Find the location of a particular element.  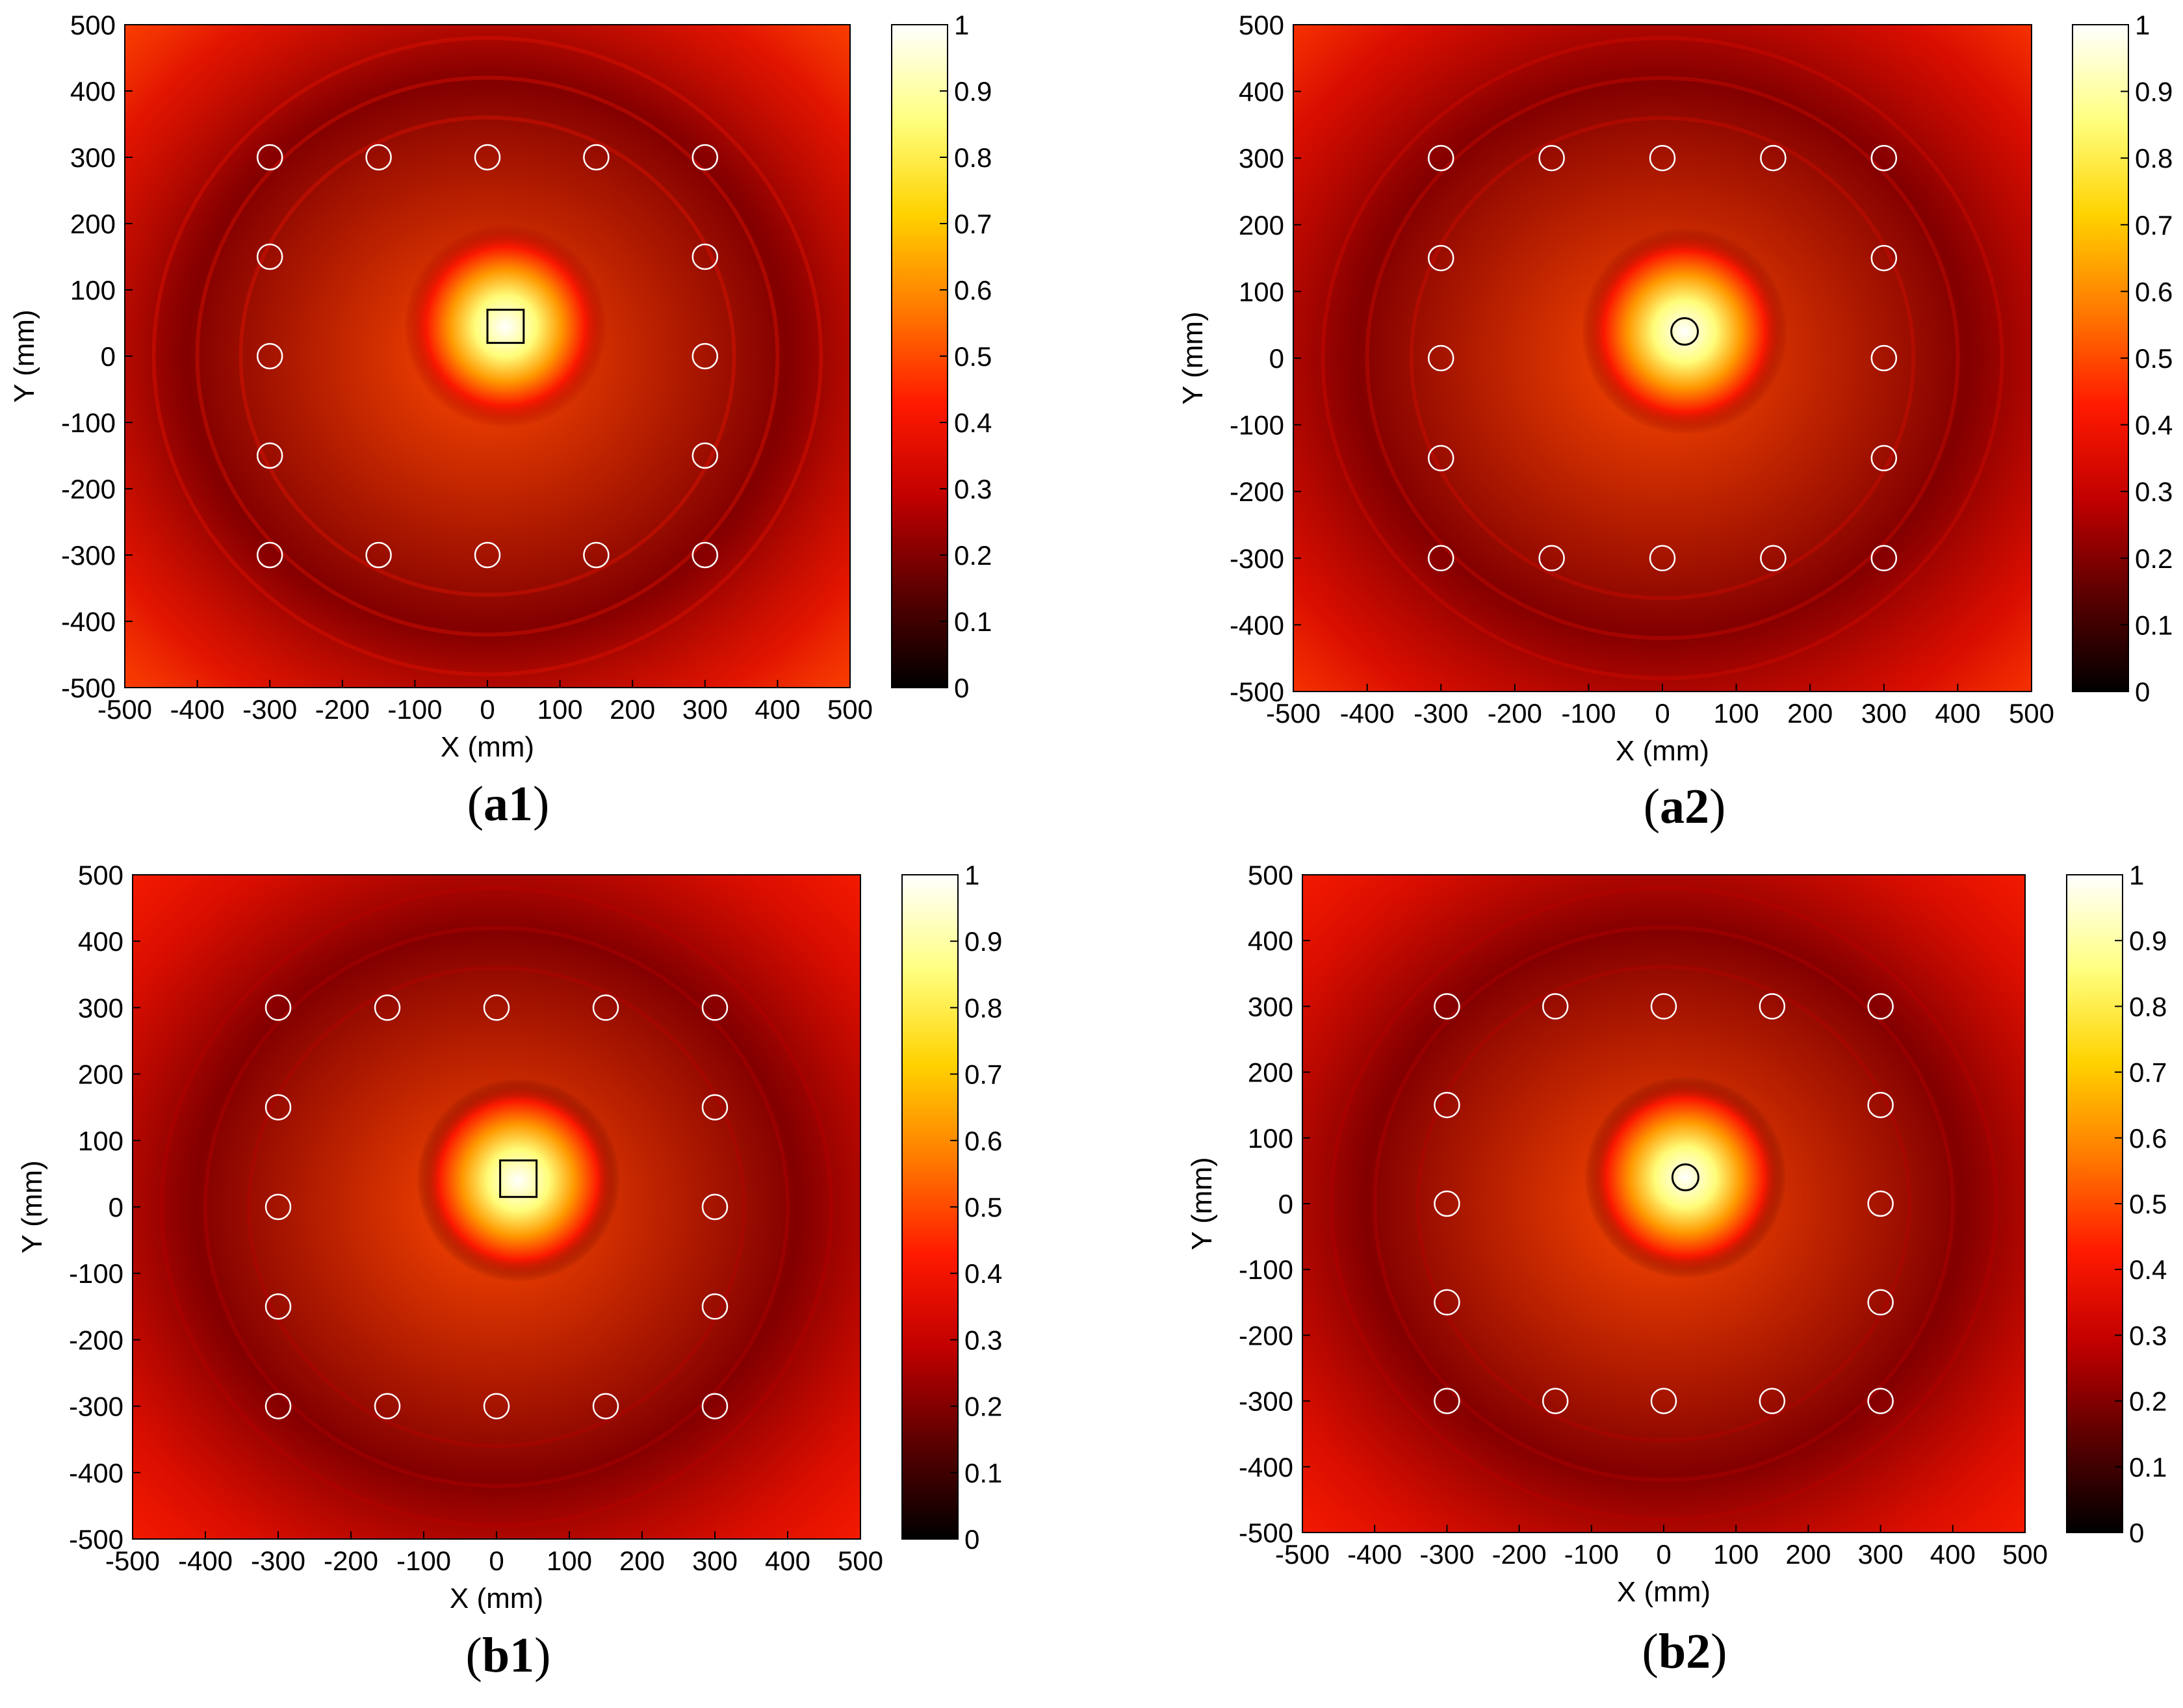

y-tick-label: -300 is located at coordinates (1257, 558).